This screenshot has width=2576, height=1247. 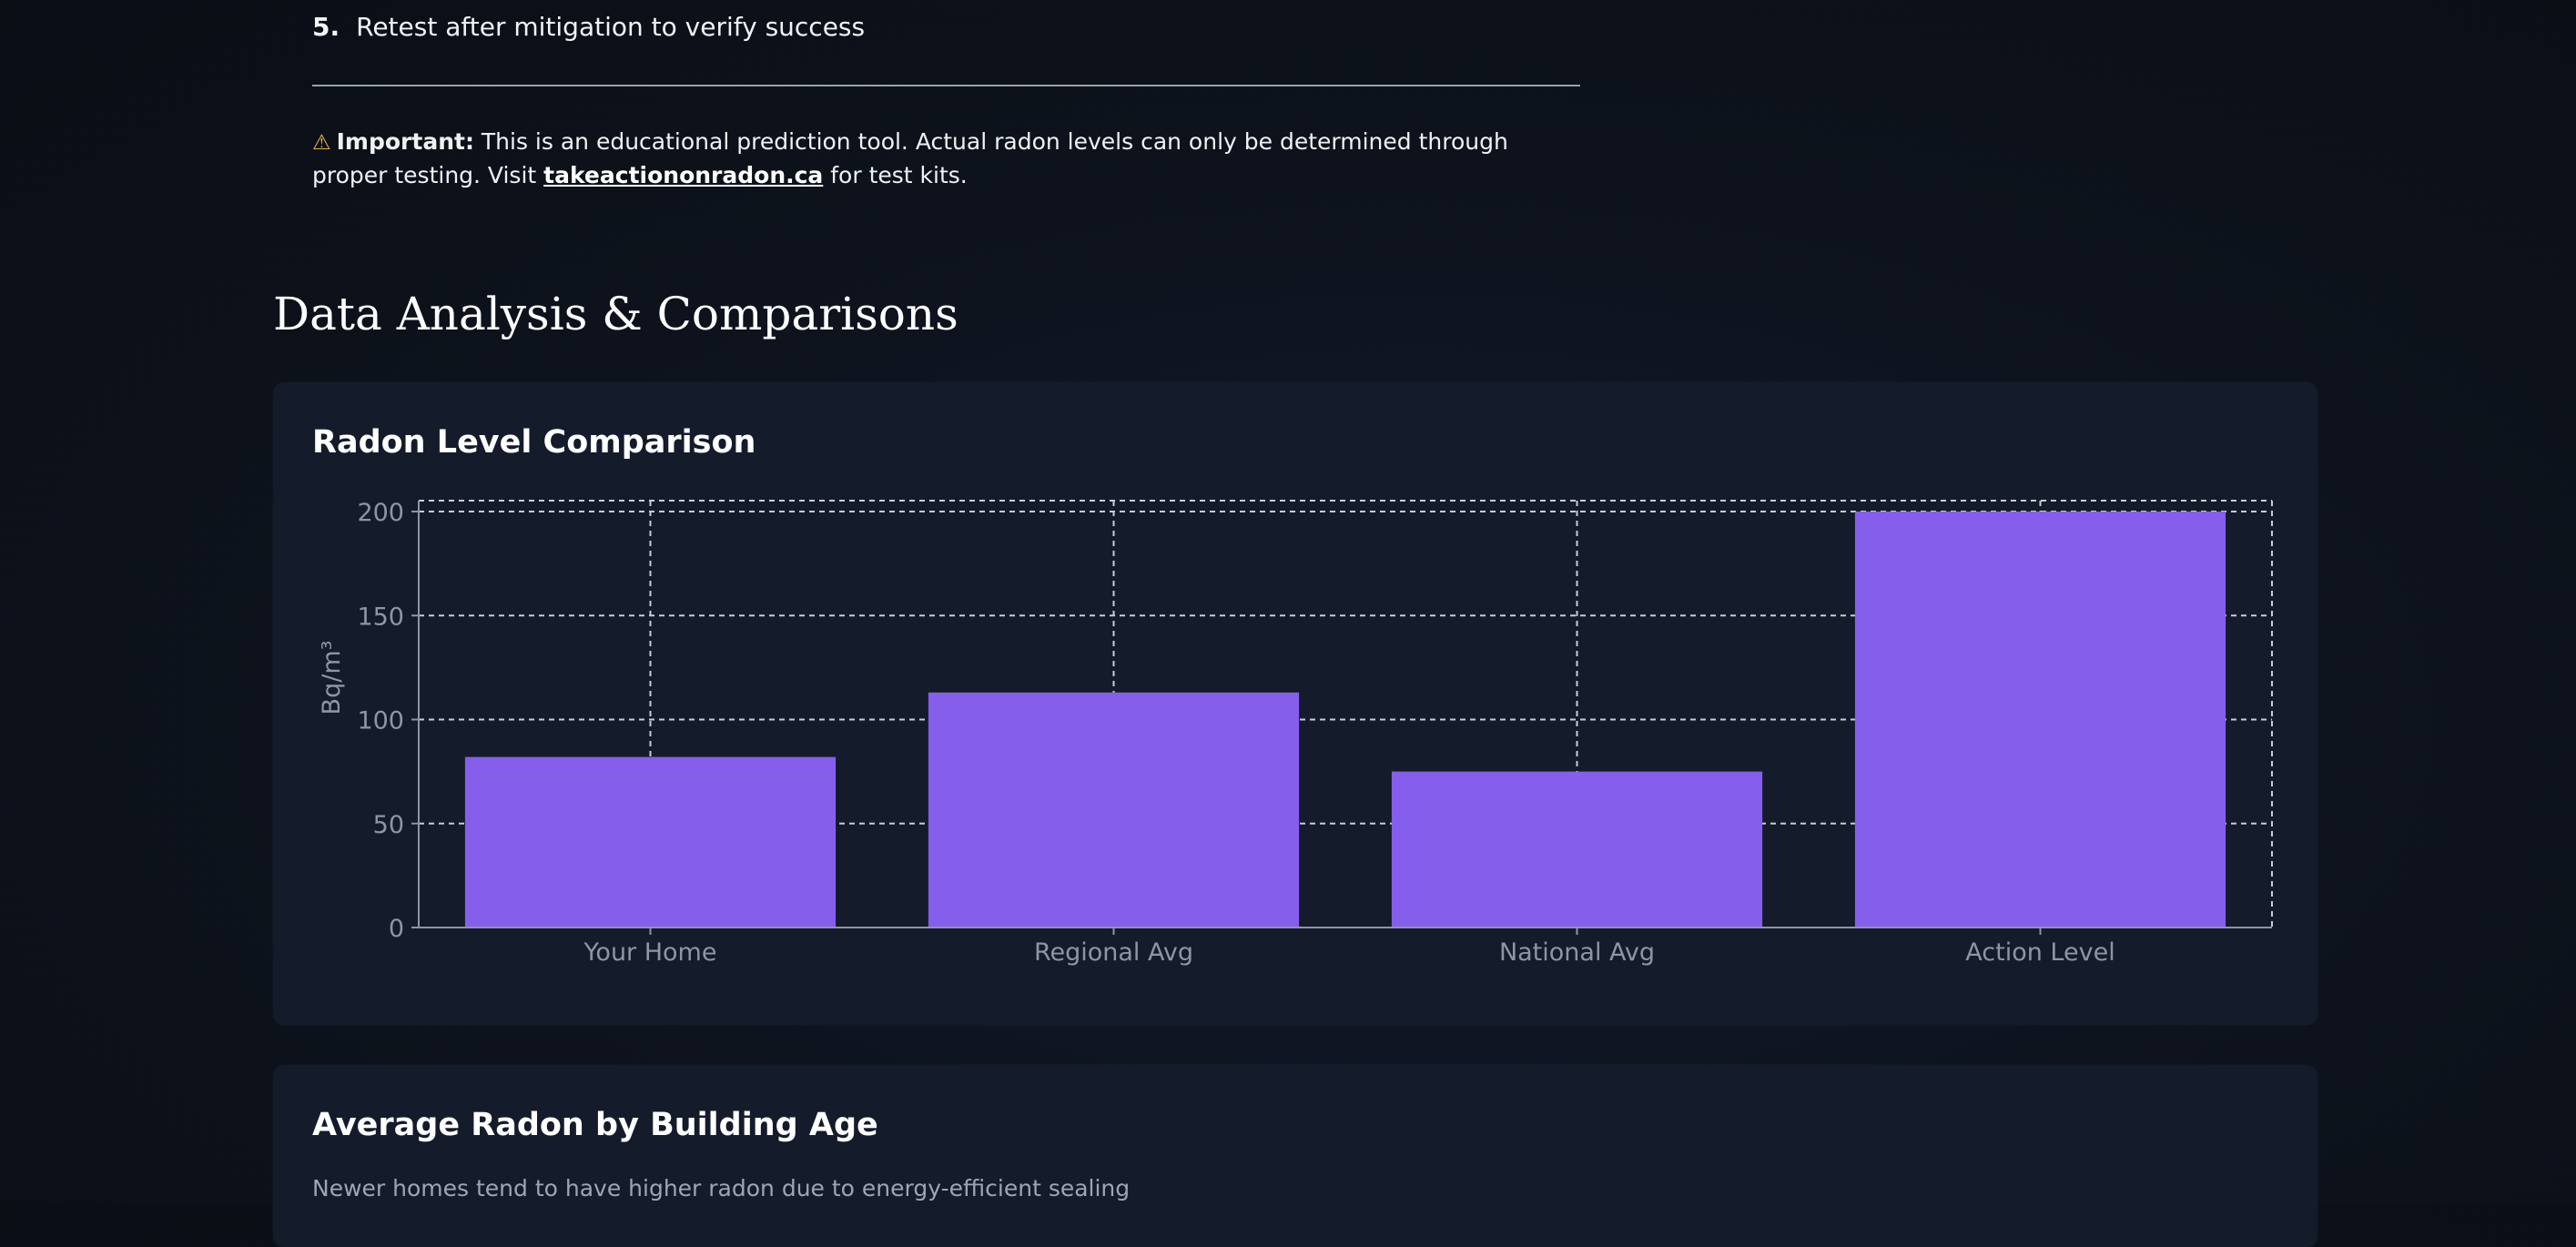 I want to click on test-kits-link: takeactiononradon.ca, so click(x=683, y=175).